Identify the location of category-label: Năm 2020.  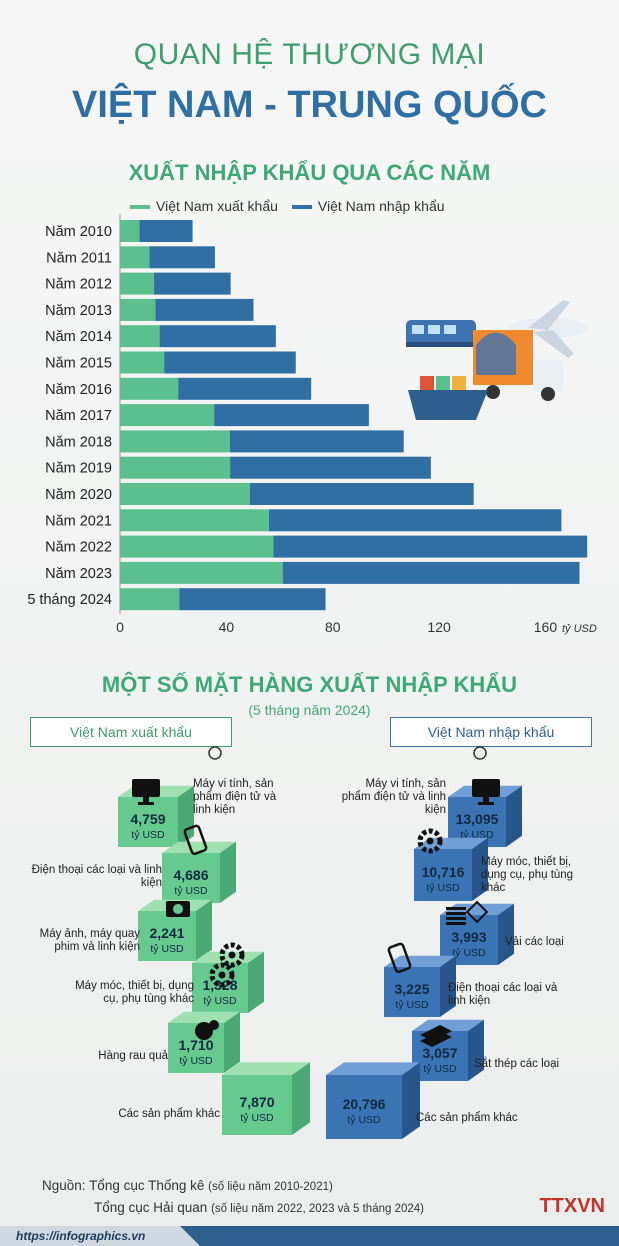
(78, 495).